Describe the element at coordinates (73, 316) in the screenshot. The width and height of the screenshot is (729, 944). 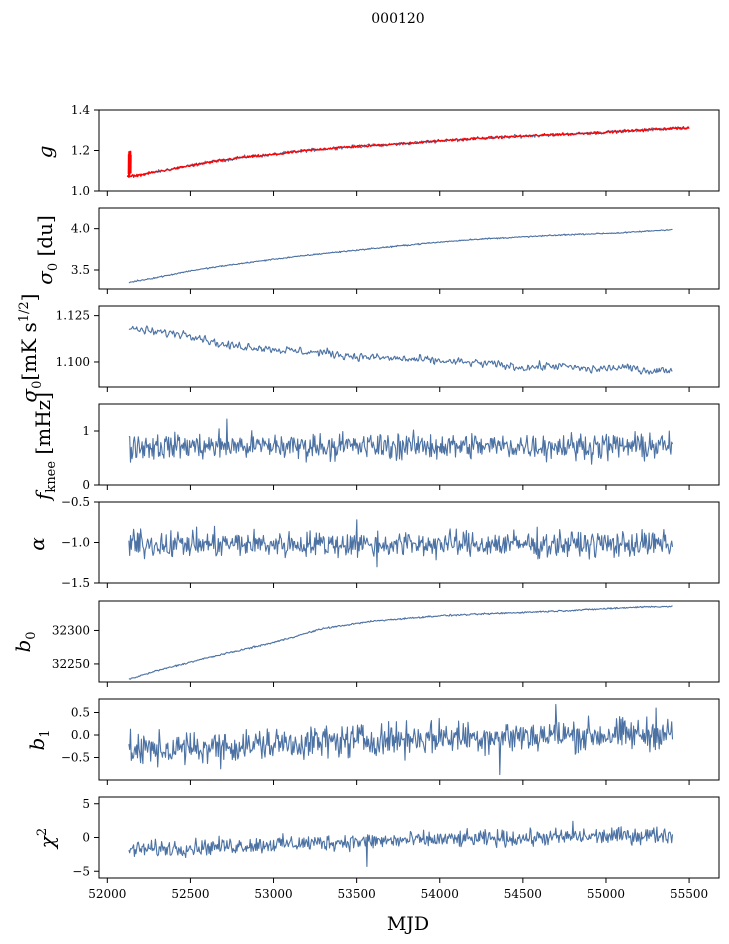
I see `y-tick-label: 1.125` at that location.